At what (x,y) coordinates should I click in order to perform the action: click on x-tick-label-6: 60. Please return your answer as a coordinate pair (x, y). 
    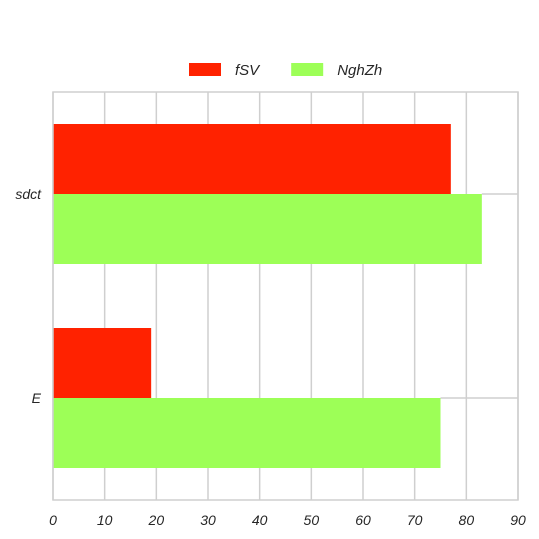
    Looking at the image, I should click on (363, 520).